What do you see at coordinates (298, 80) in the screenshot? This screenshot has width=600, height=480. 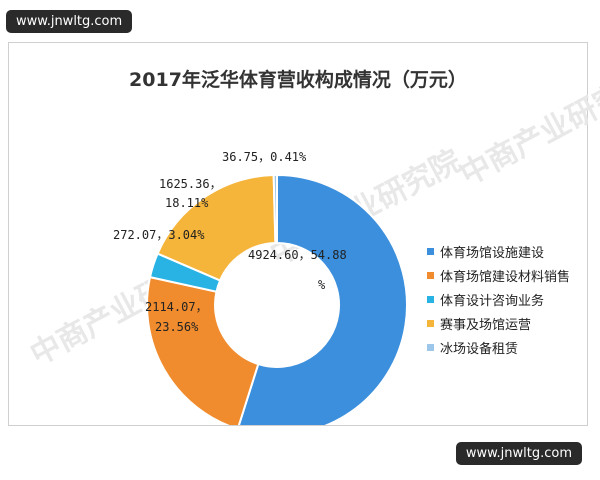 I see `chart-title: 2017年泛华体育营收构成情况（万元）` at bounding box center [298, 80].